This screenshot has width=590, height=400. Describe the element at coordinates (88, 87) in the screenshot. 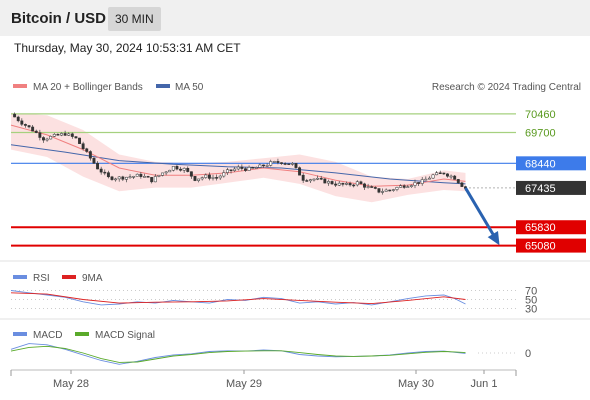

I see `ma20-legend-label: MA 20 + Bollinger Bands` at that location.